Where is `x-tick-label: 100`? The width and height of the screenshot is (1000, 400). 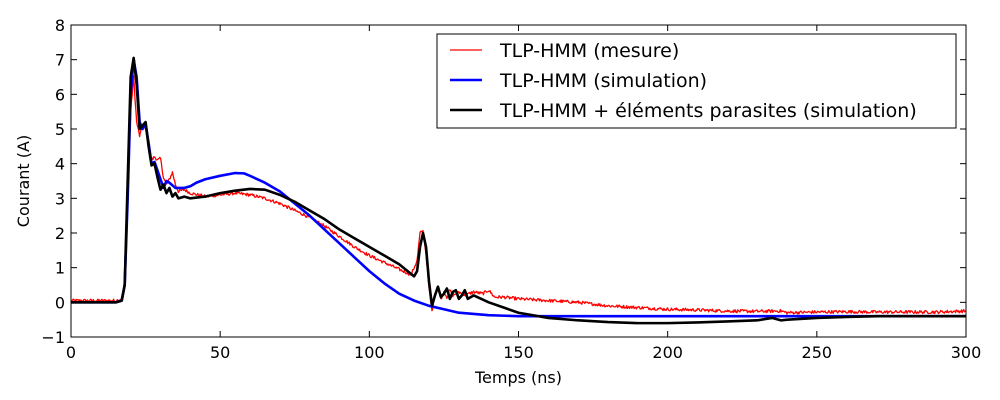
x-tick-label: 100 is located at coordinates (369, 352).